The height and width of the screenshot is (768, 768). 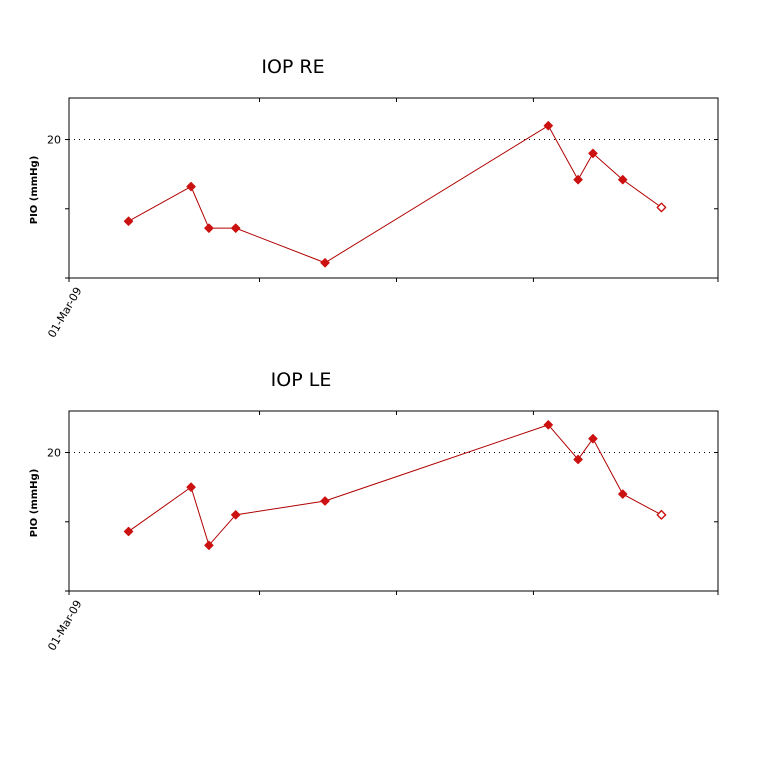 What do you see at coordinates (301, 380) in the screenshot?
I see `chart-title: IOP LE` at bounding box center [301, 380].